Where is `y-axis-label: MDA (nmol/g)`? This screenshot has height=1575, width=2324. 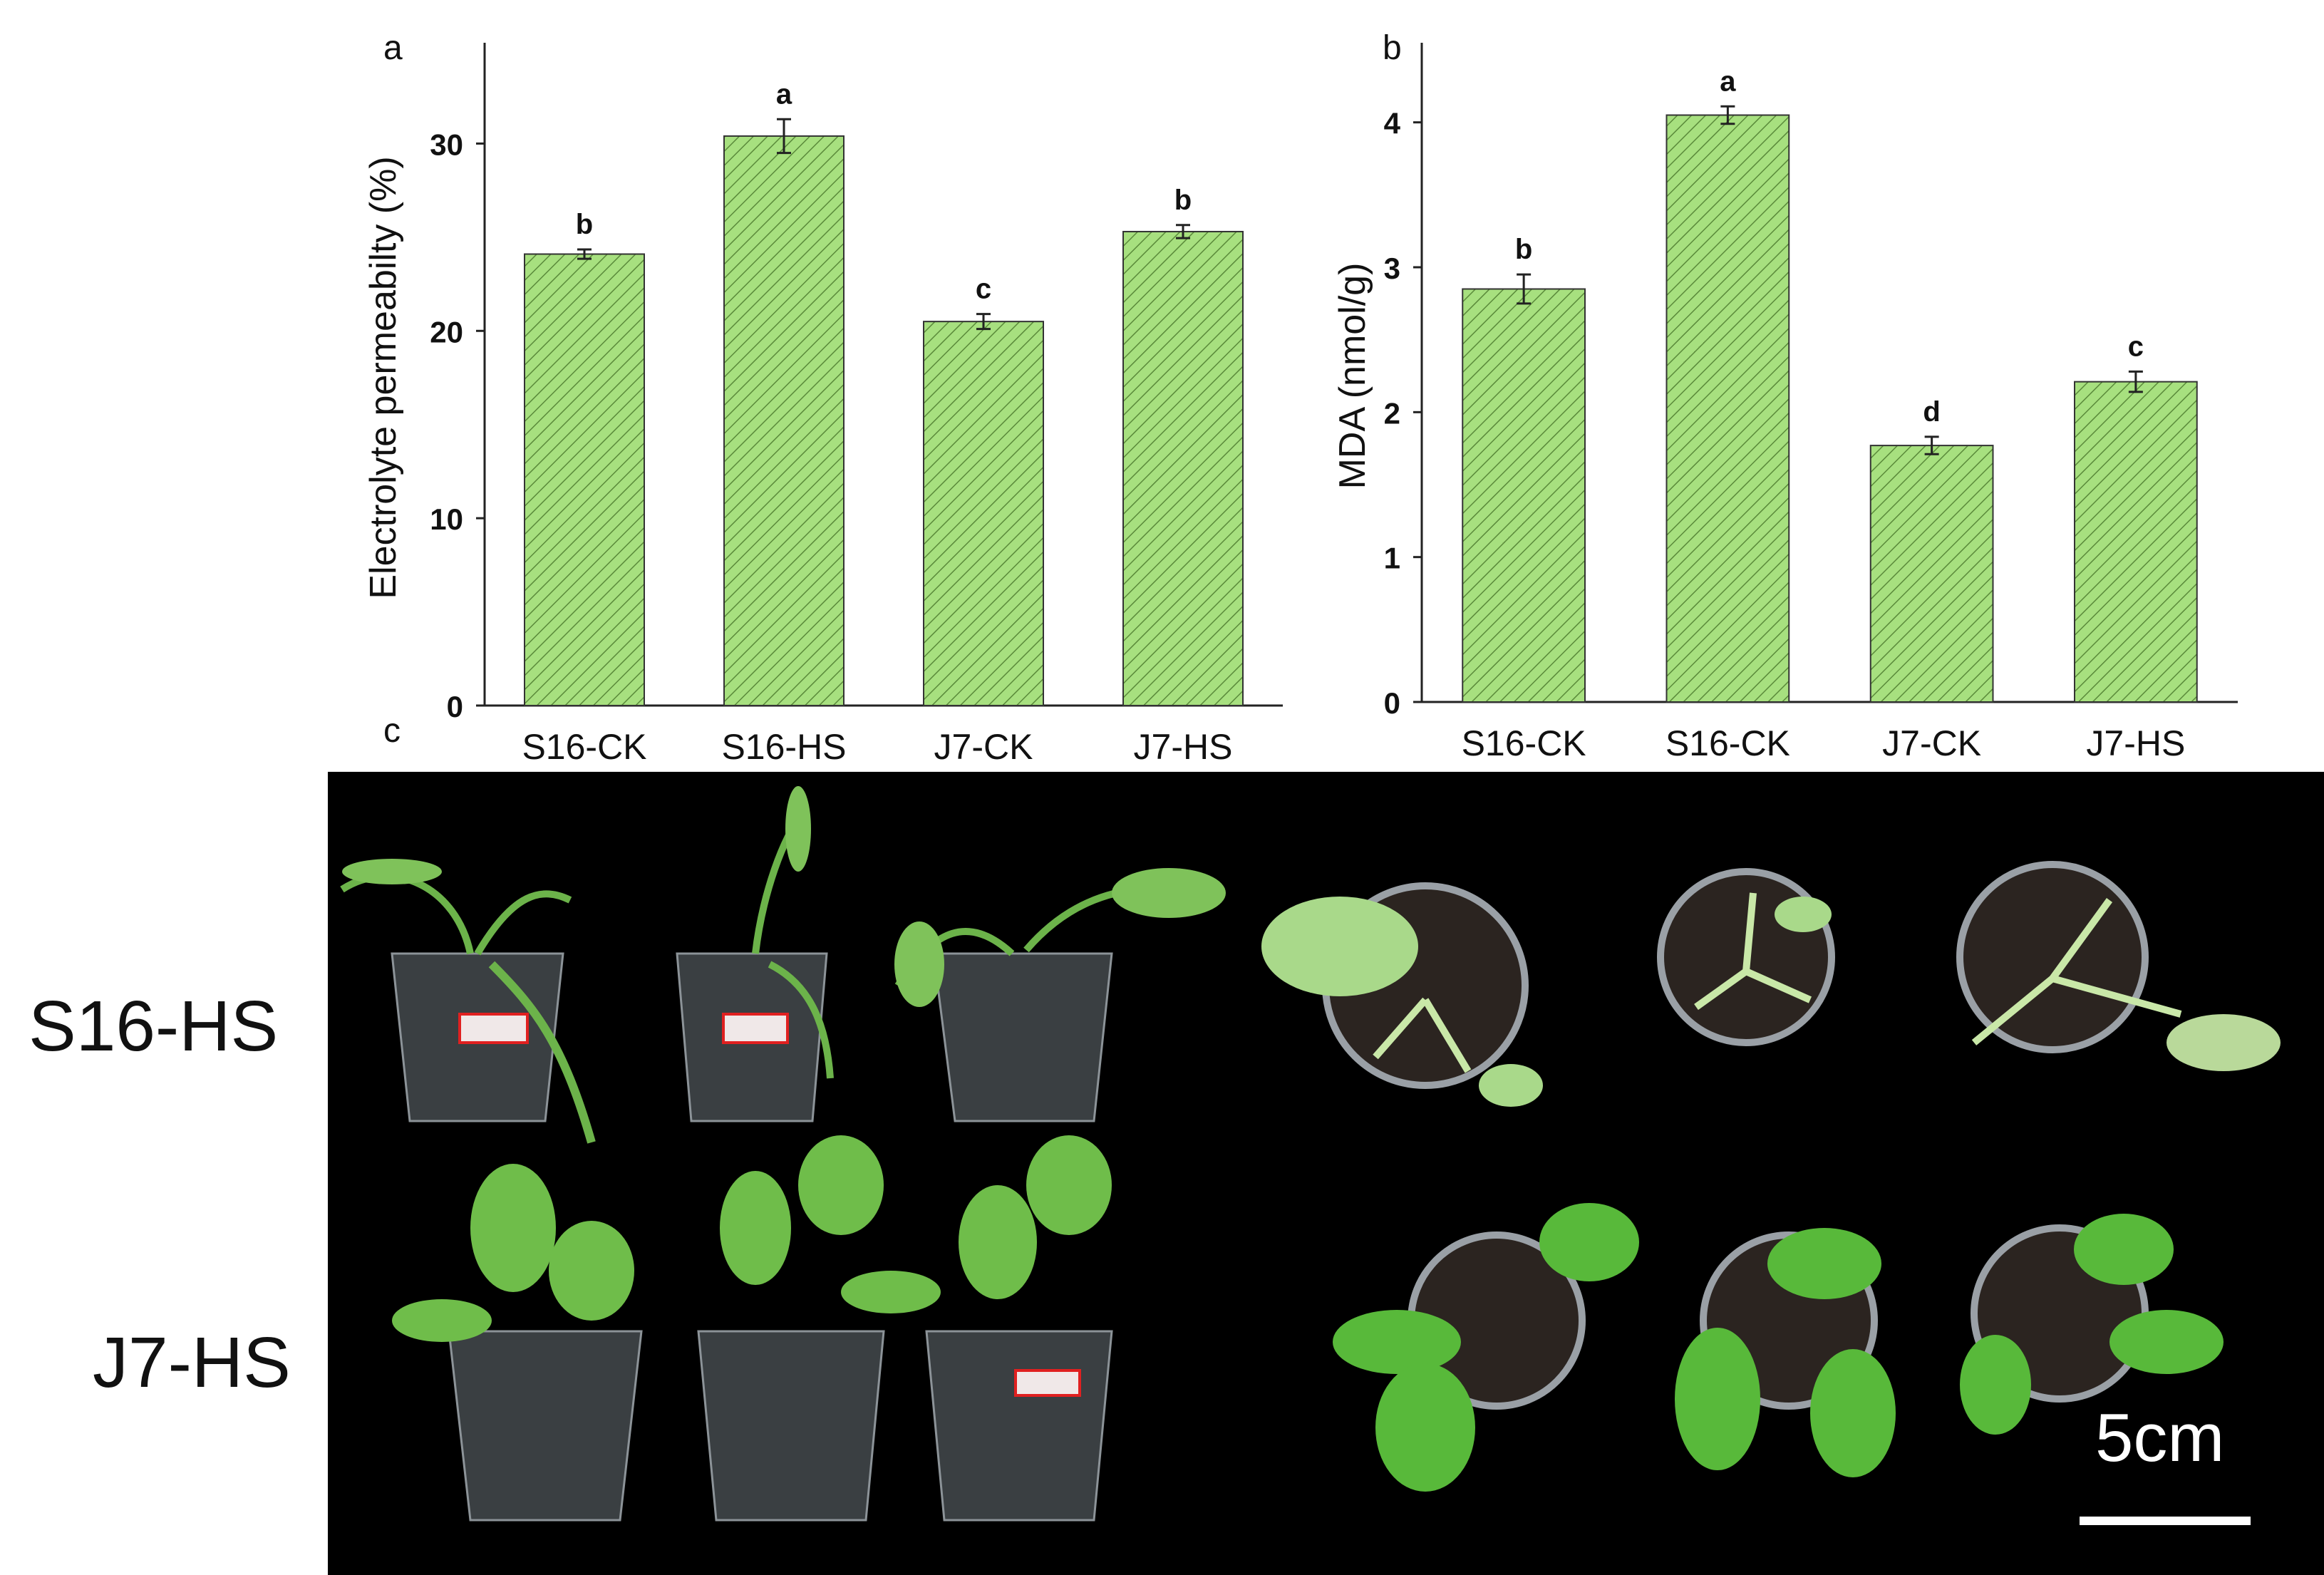
y-axis-label: MDA (nmol/g) is located at coordinates (1352, 376).